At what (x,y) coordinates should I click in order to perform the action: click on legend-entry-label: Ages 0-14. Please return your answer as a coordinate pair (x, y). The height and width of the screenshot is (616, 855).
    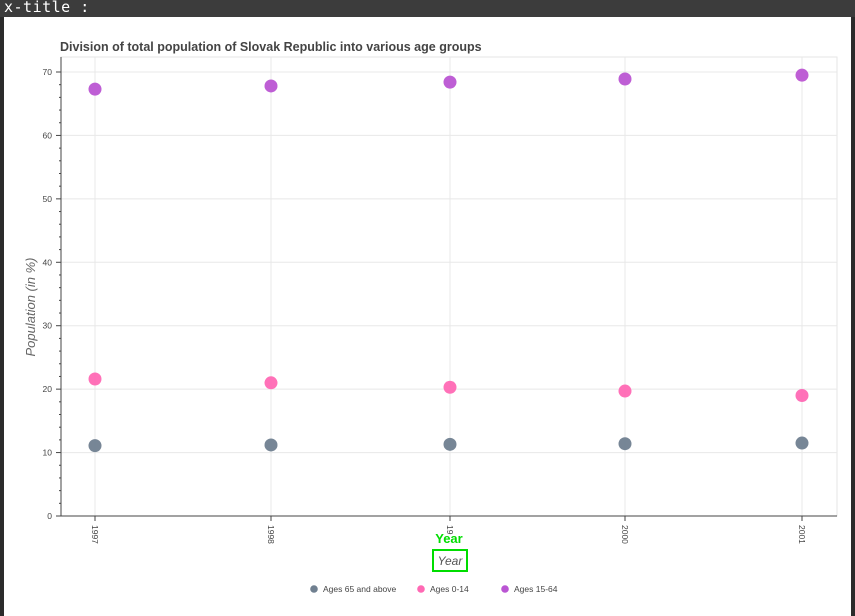
    Looking at the image, I should click on (449, 589).